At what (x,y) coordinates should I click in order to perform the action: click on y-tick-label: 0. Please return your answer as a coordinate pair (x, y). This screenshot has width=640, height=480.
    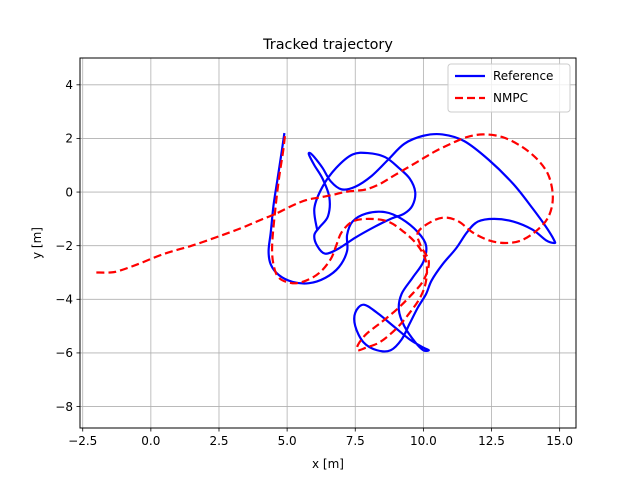
    Looking at the image, I should click on (69, 192).